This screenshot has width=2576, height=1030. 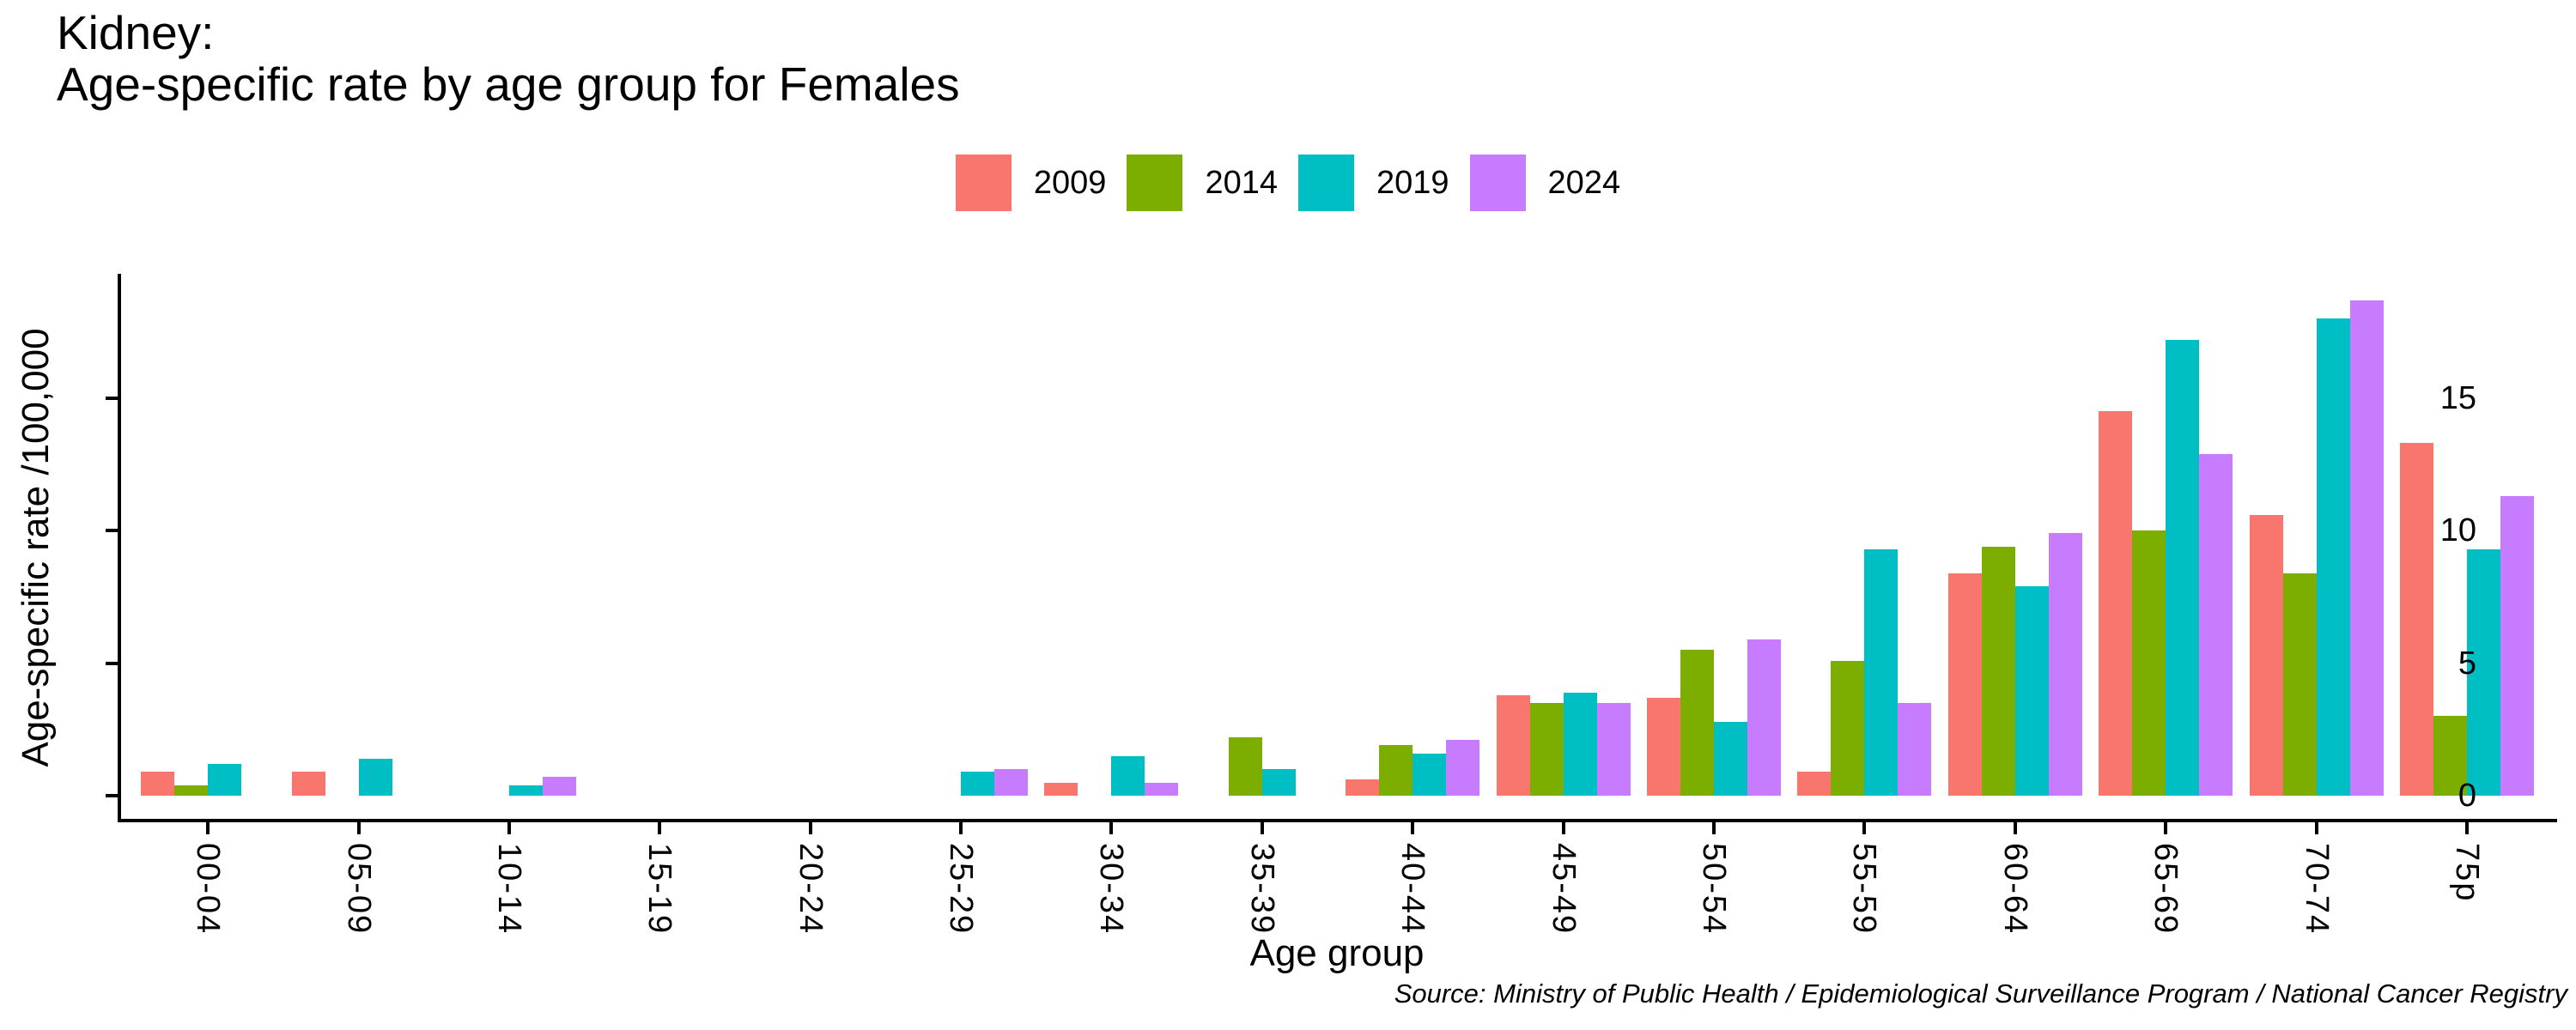 What do you see at coordinates (1564, 889) in the screenshot?
I see `x-tick-label-45-49: 45-49` at bounding box center [1564, 889].